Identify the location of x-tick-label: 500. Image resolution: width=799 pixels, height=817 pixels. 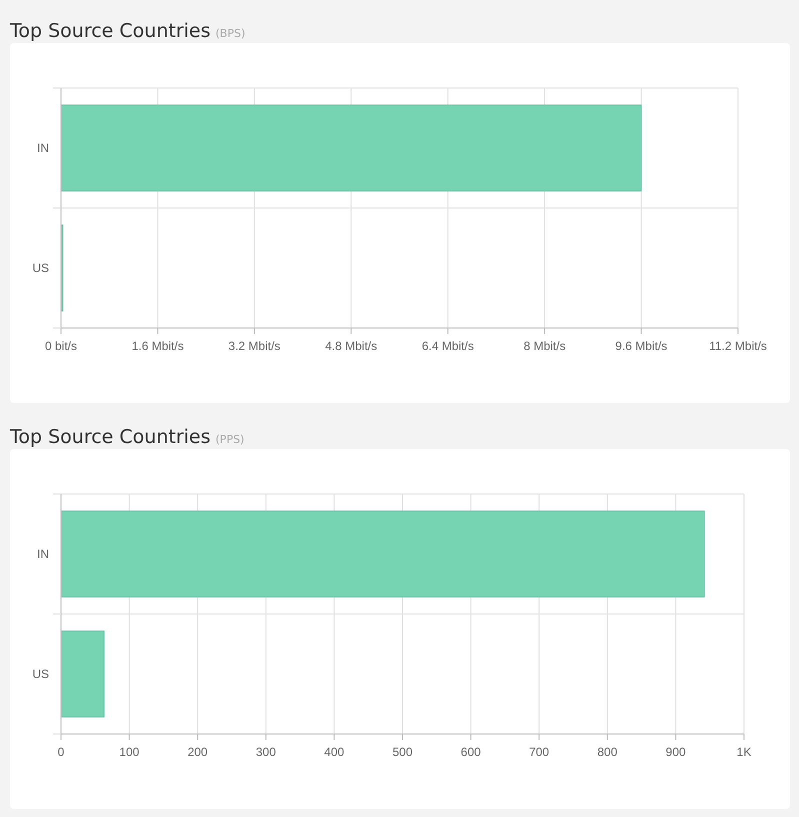
(402, 752).